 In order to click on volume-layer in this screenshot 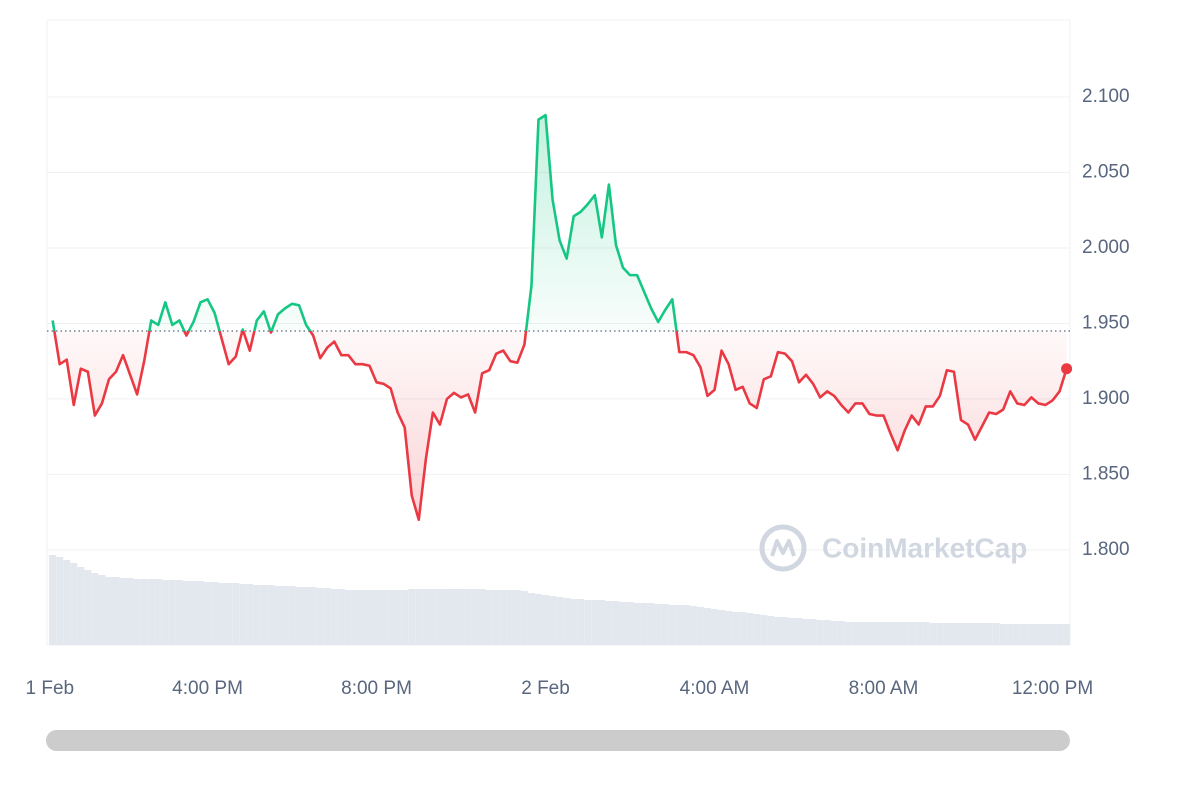, I will do `click(560, 600)`.